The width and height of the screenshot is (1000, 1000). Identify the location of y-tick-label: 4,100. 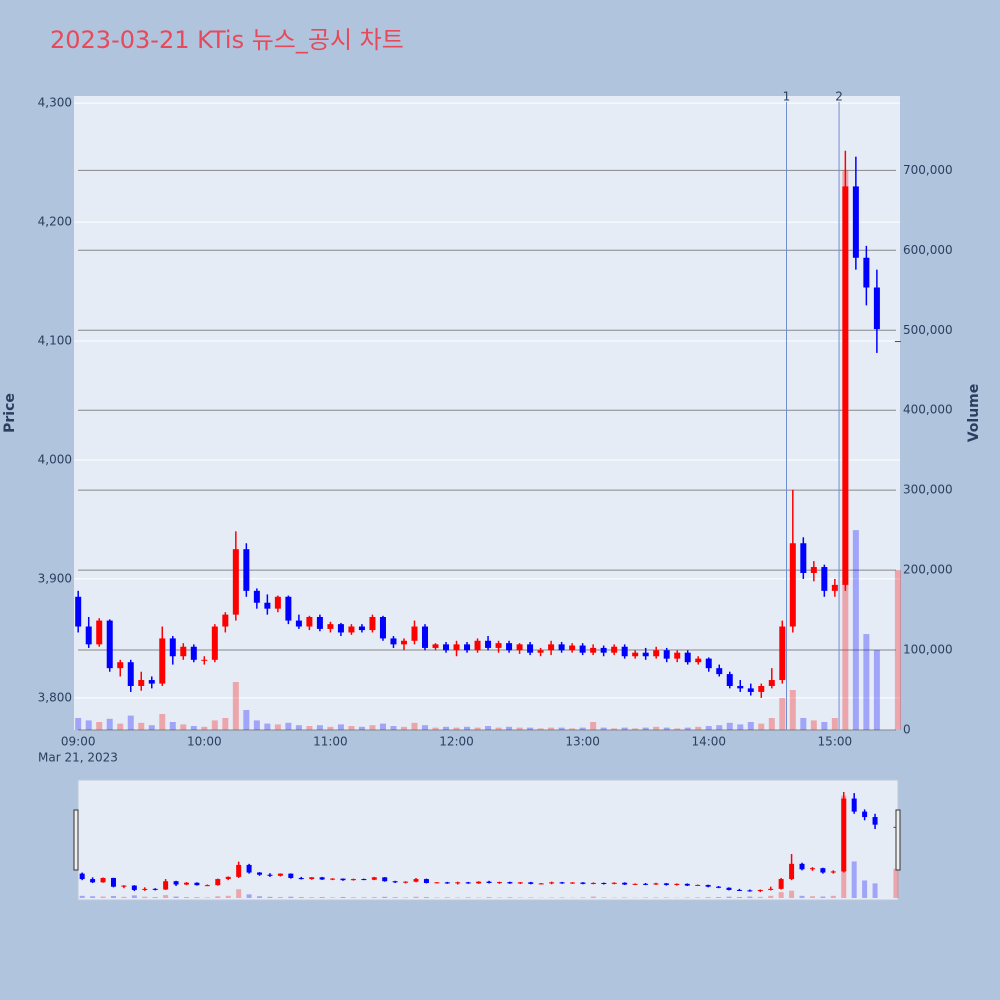
(55, 341).